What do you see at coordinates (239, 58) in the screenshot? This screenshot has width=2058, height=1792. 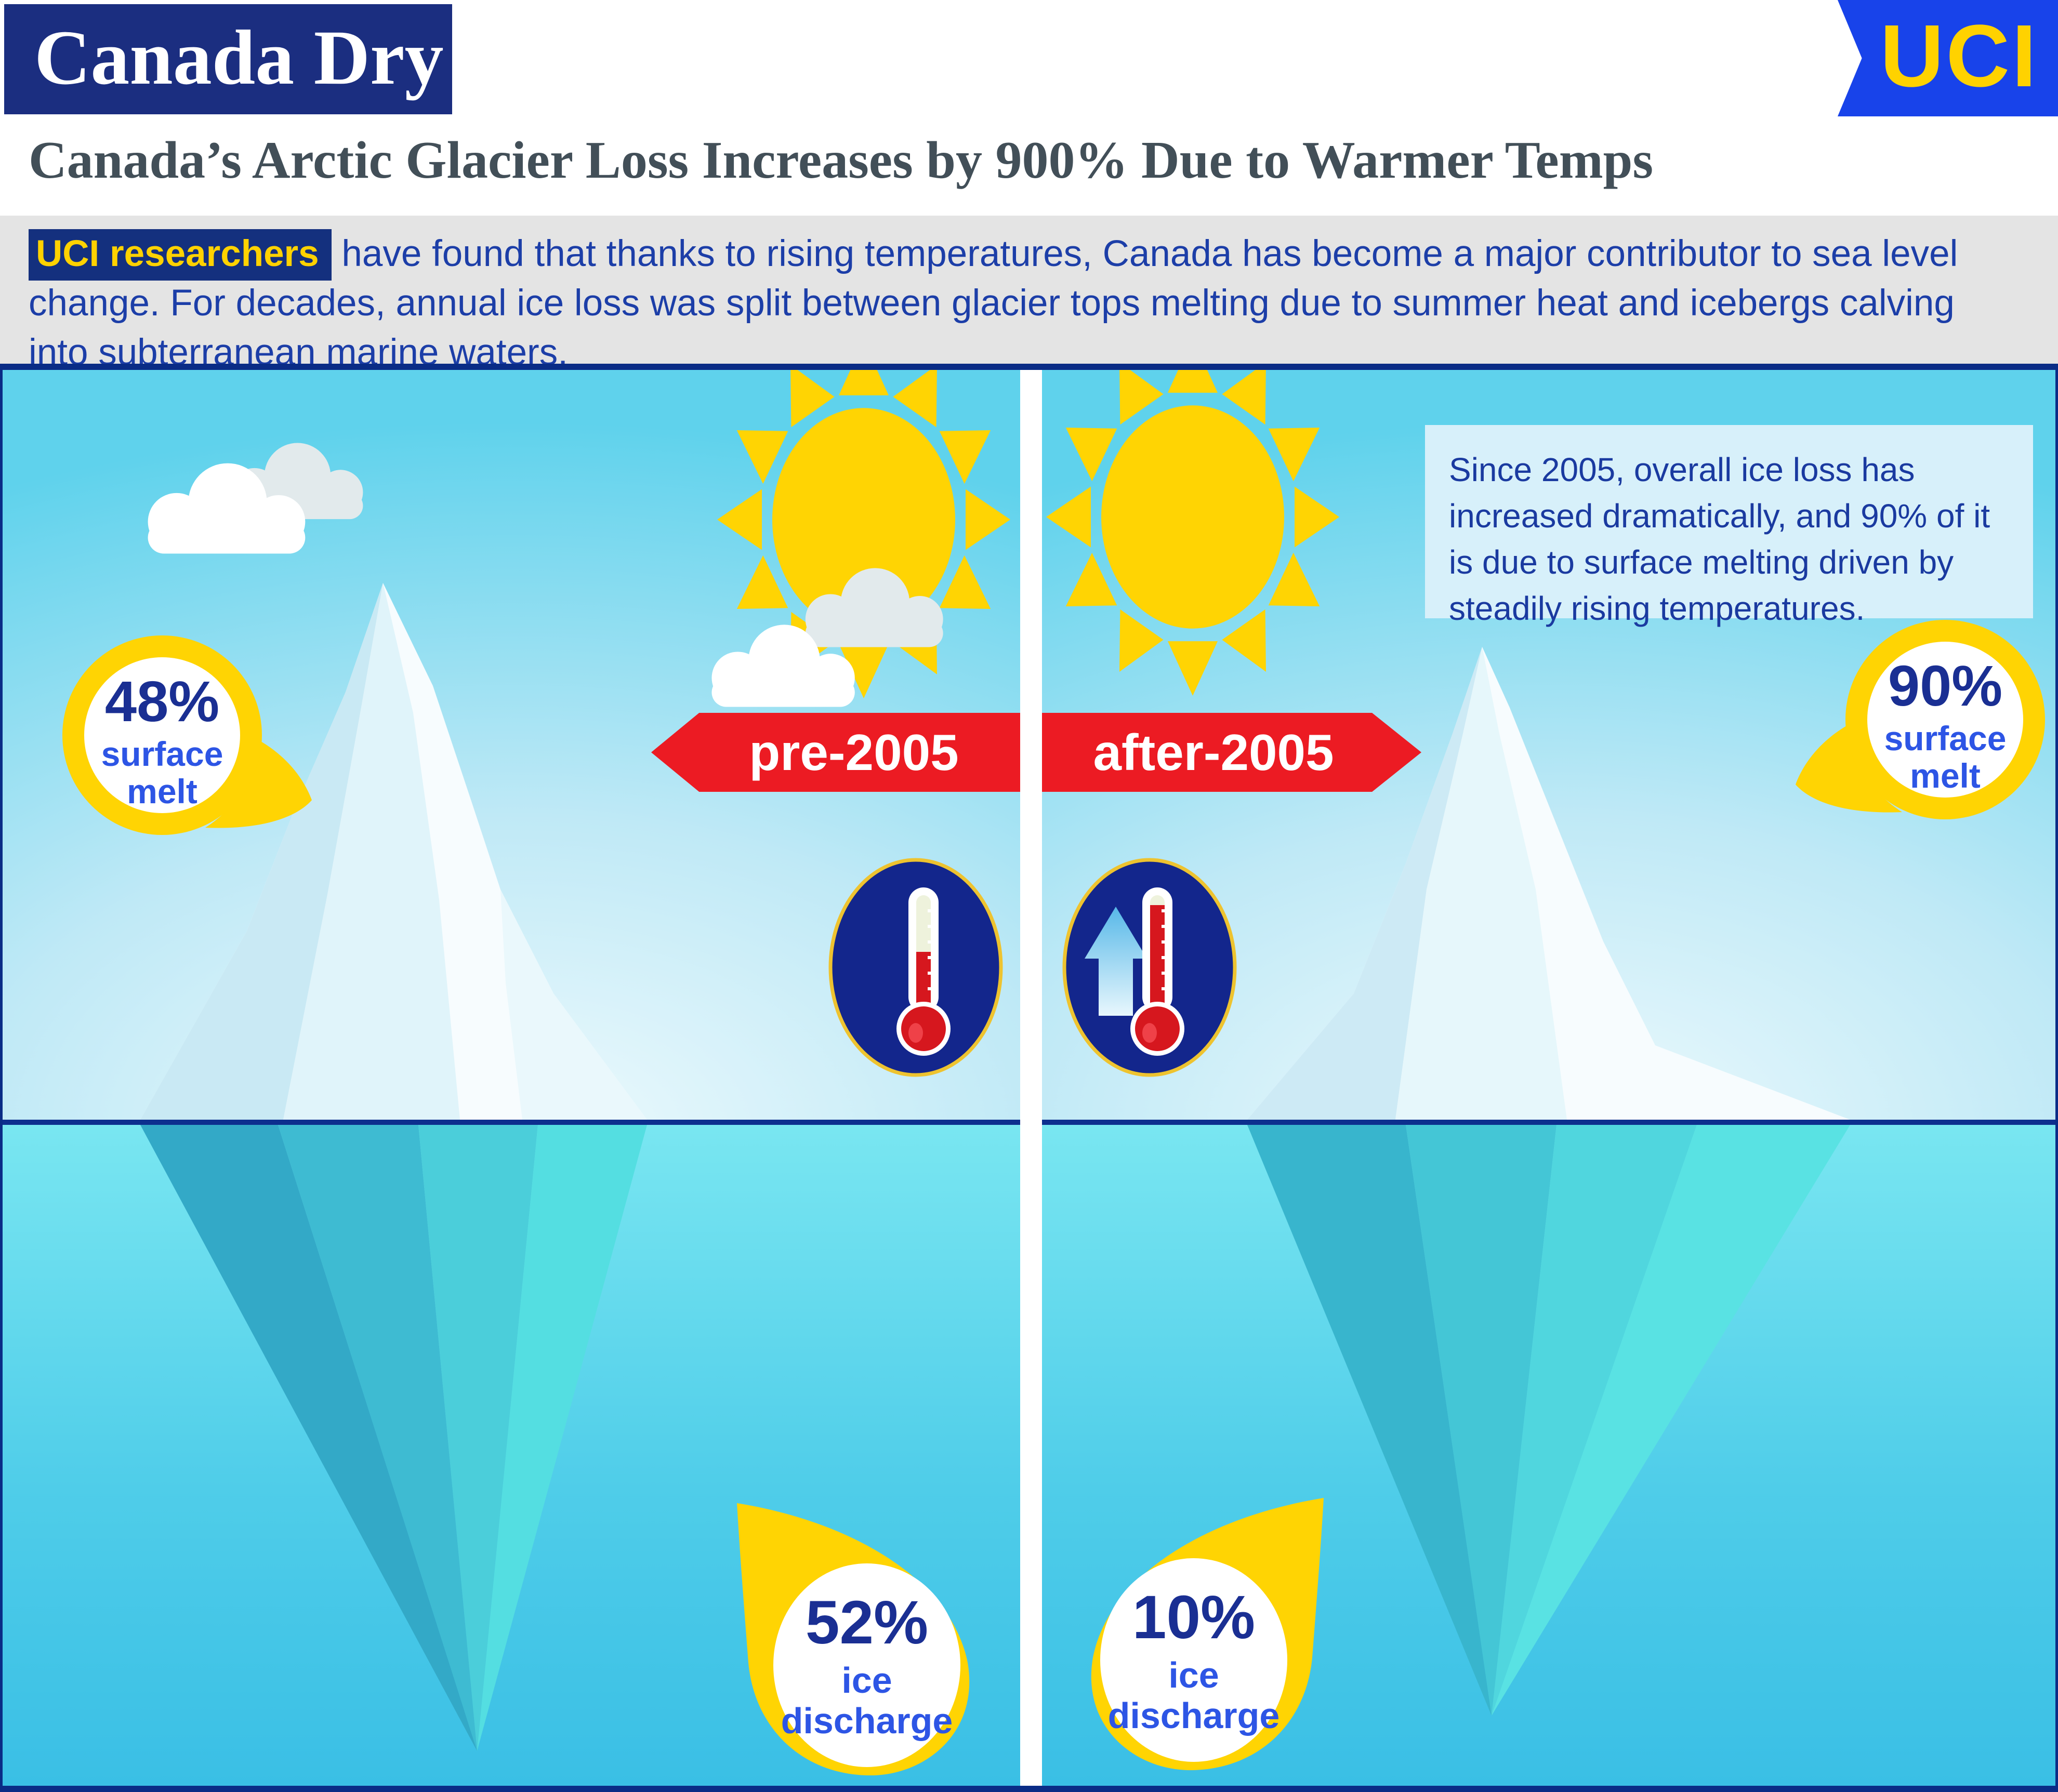 I see `page-title: Canada Dry` at bounding box center [239, 58].